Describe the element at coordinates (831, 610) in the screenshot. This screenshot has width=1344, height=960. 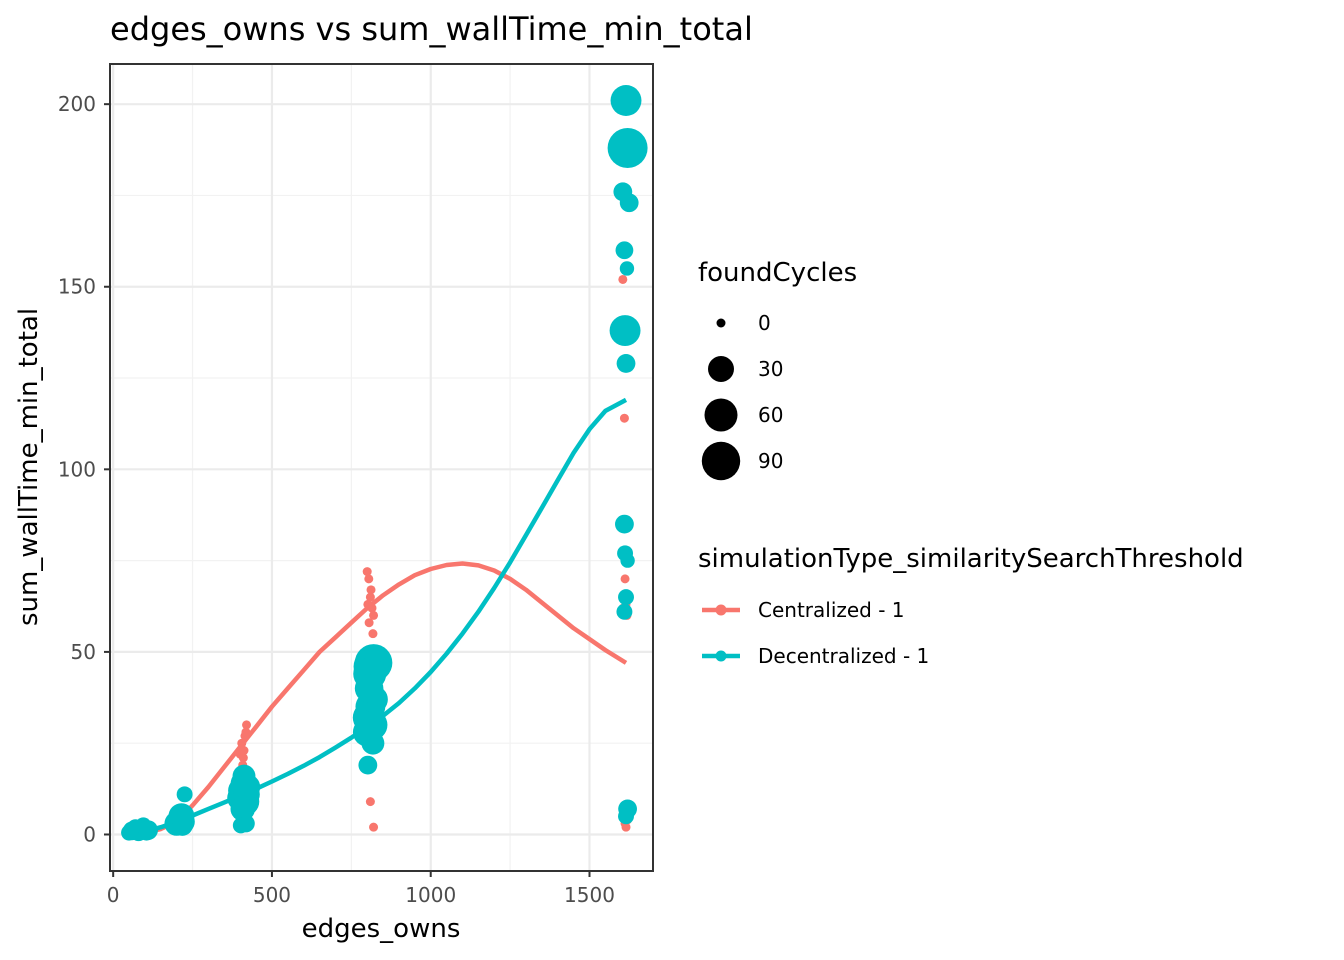
I see `color-legend-label: Centralized - 1` at that location.